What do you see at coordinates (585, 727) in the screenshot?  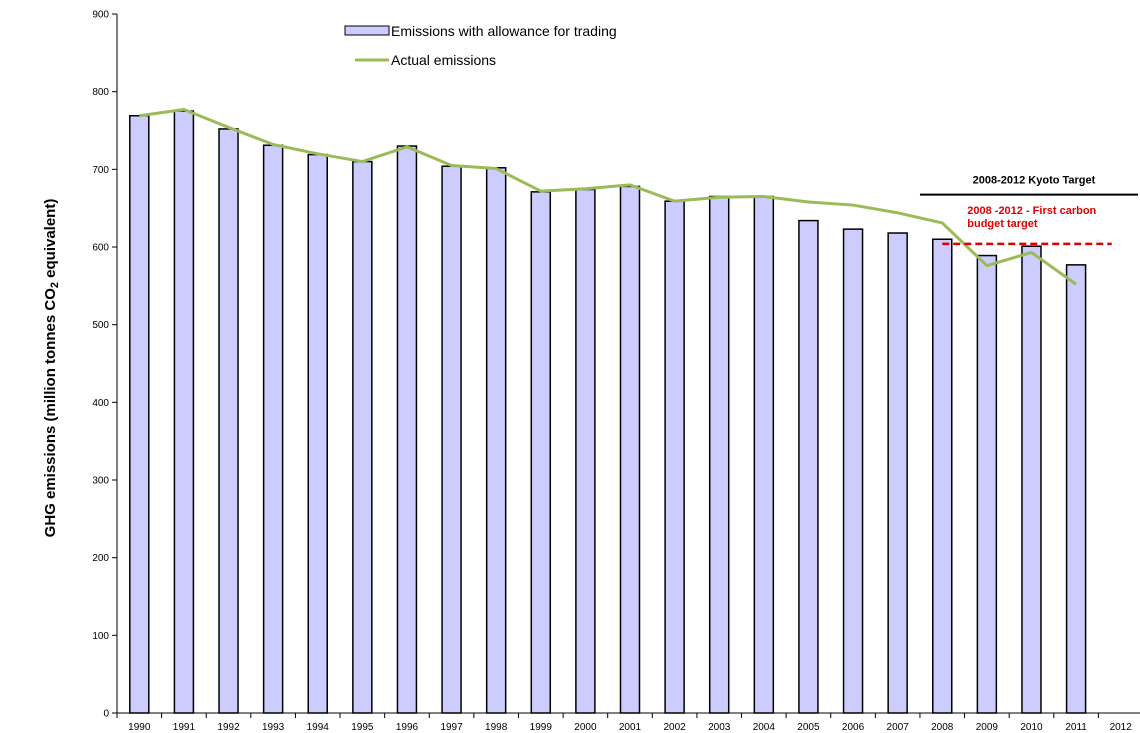 I see `x-tick-label: 2000` at bounding box center [585, 727].